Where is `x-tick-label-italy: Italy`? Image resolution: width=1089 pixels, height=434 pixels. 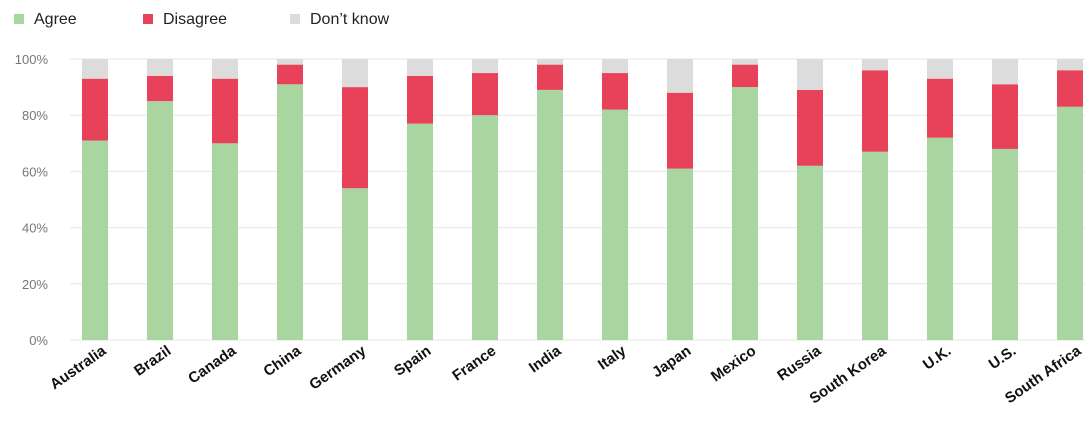
x-tick-label-italy: Italy is located at coordinates (612, 358).